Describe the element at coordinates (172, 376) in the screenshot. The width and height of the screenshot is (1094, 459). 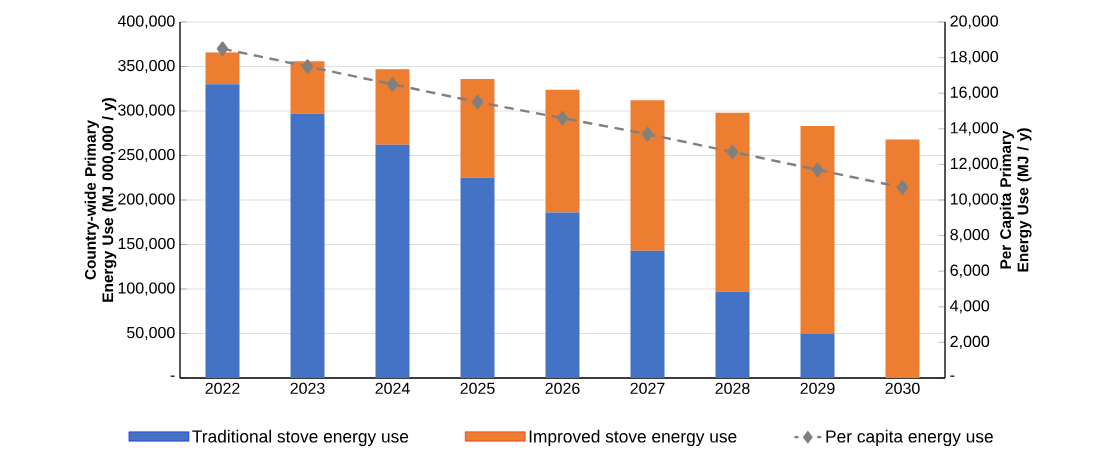
I see `y-tick-label: -` at that location.